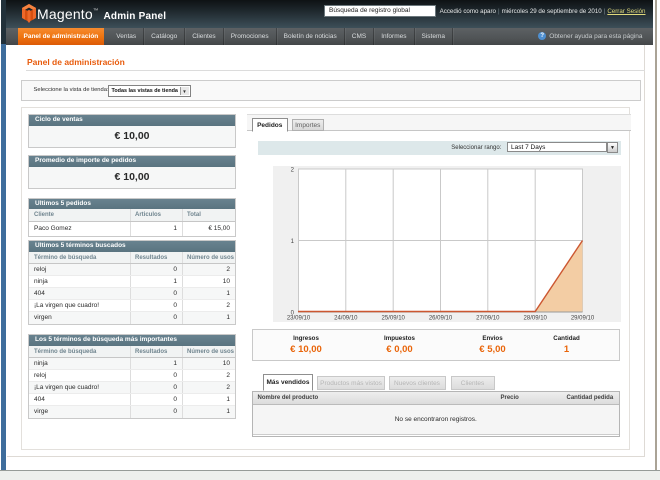 The width and height of the screenshot is (660, 480). I want to click on svg-text: 23/09/10, so click(299, 318).